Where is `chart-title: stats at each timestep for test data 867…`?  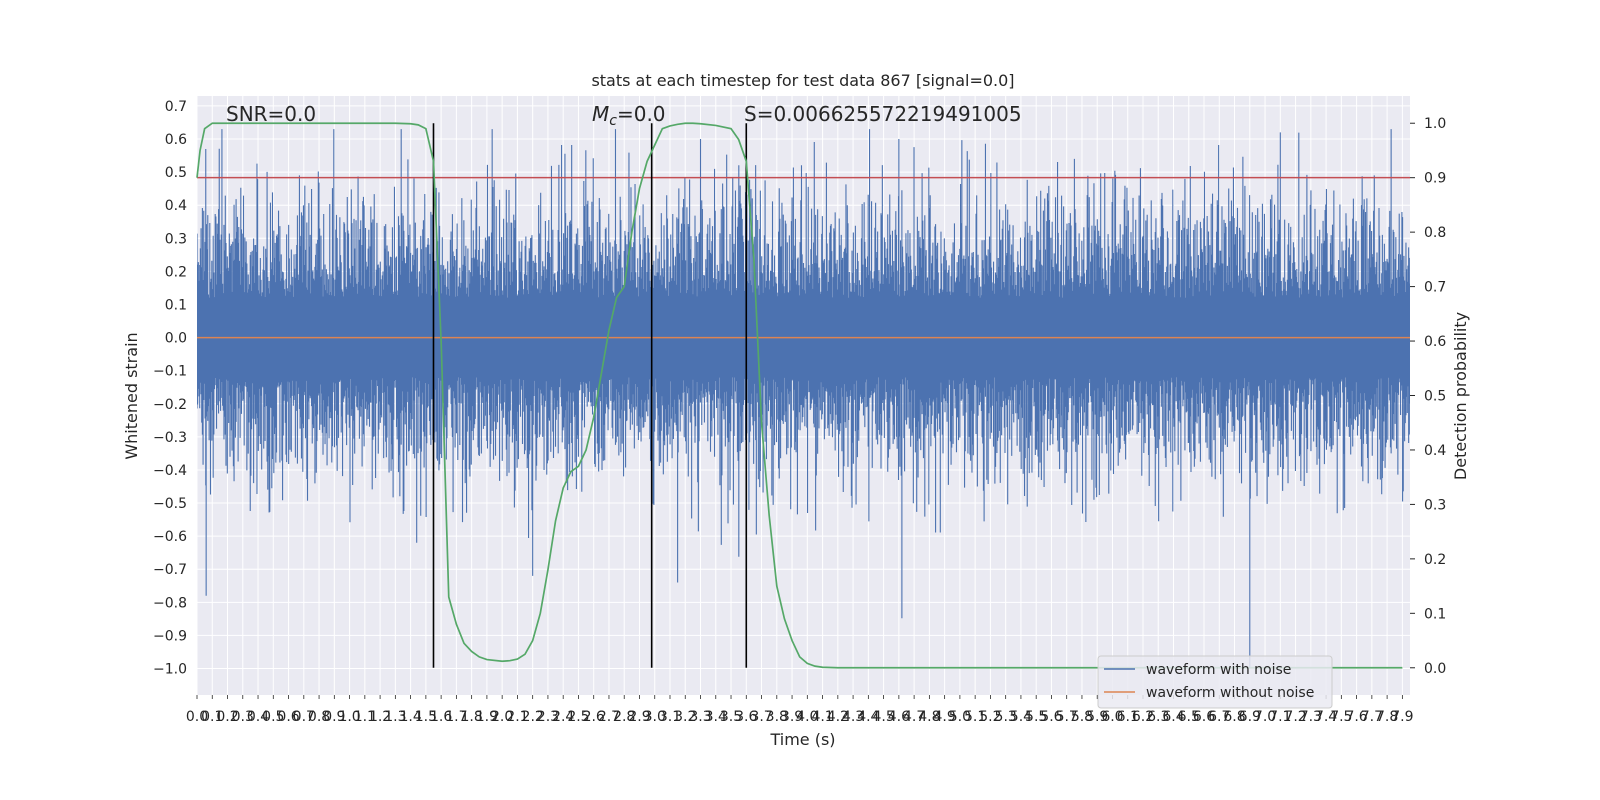
chart-title: stats at each timestep for test data 867… is located at coordinates (802, 80).